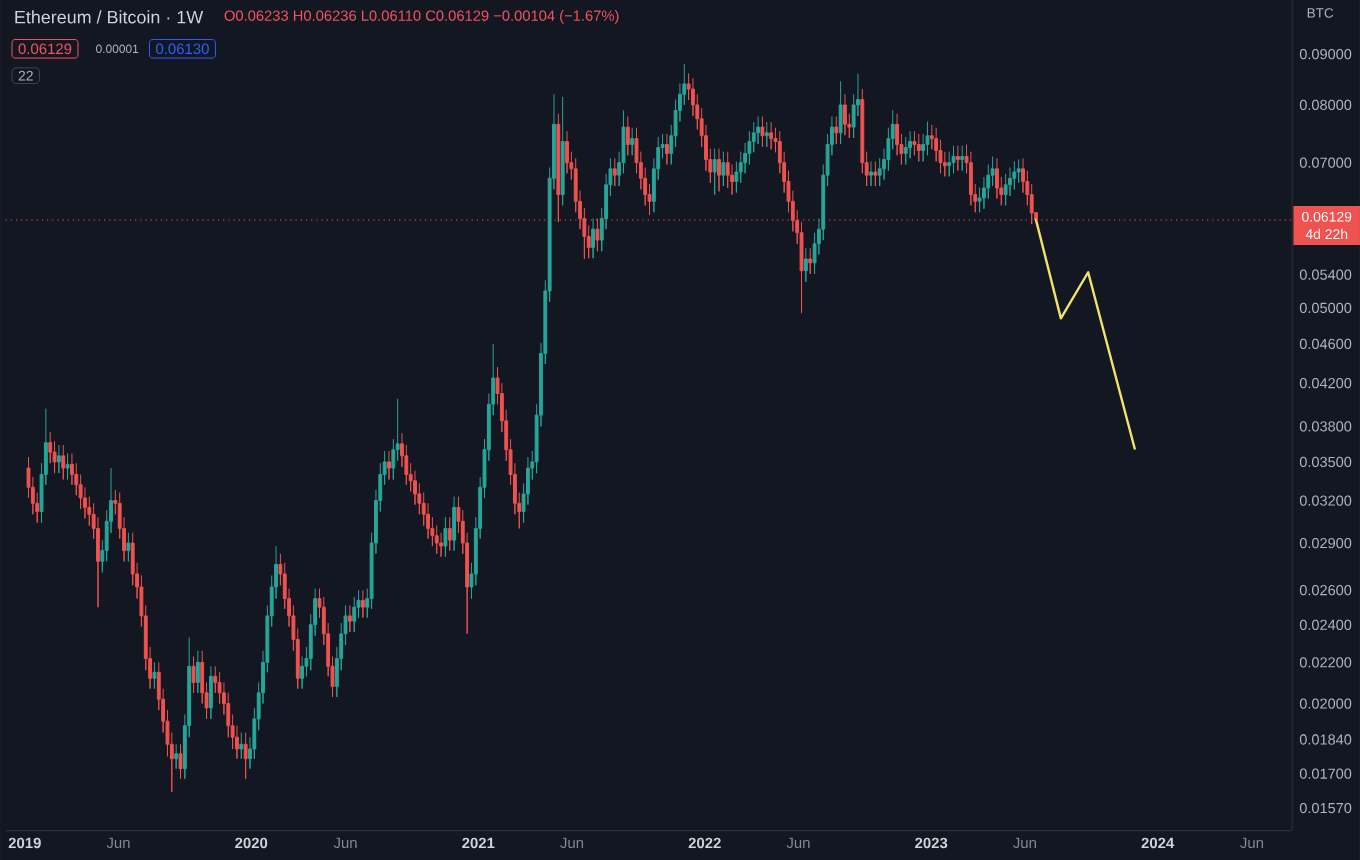 The width and height of the screenshot is (1360, 860). Describe the element at coordinates (1085, 334) in the screenshot. I see `line-series` at that location.